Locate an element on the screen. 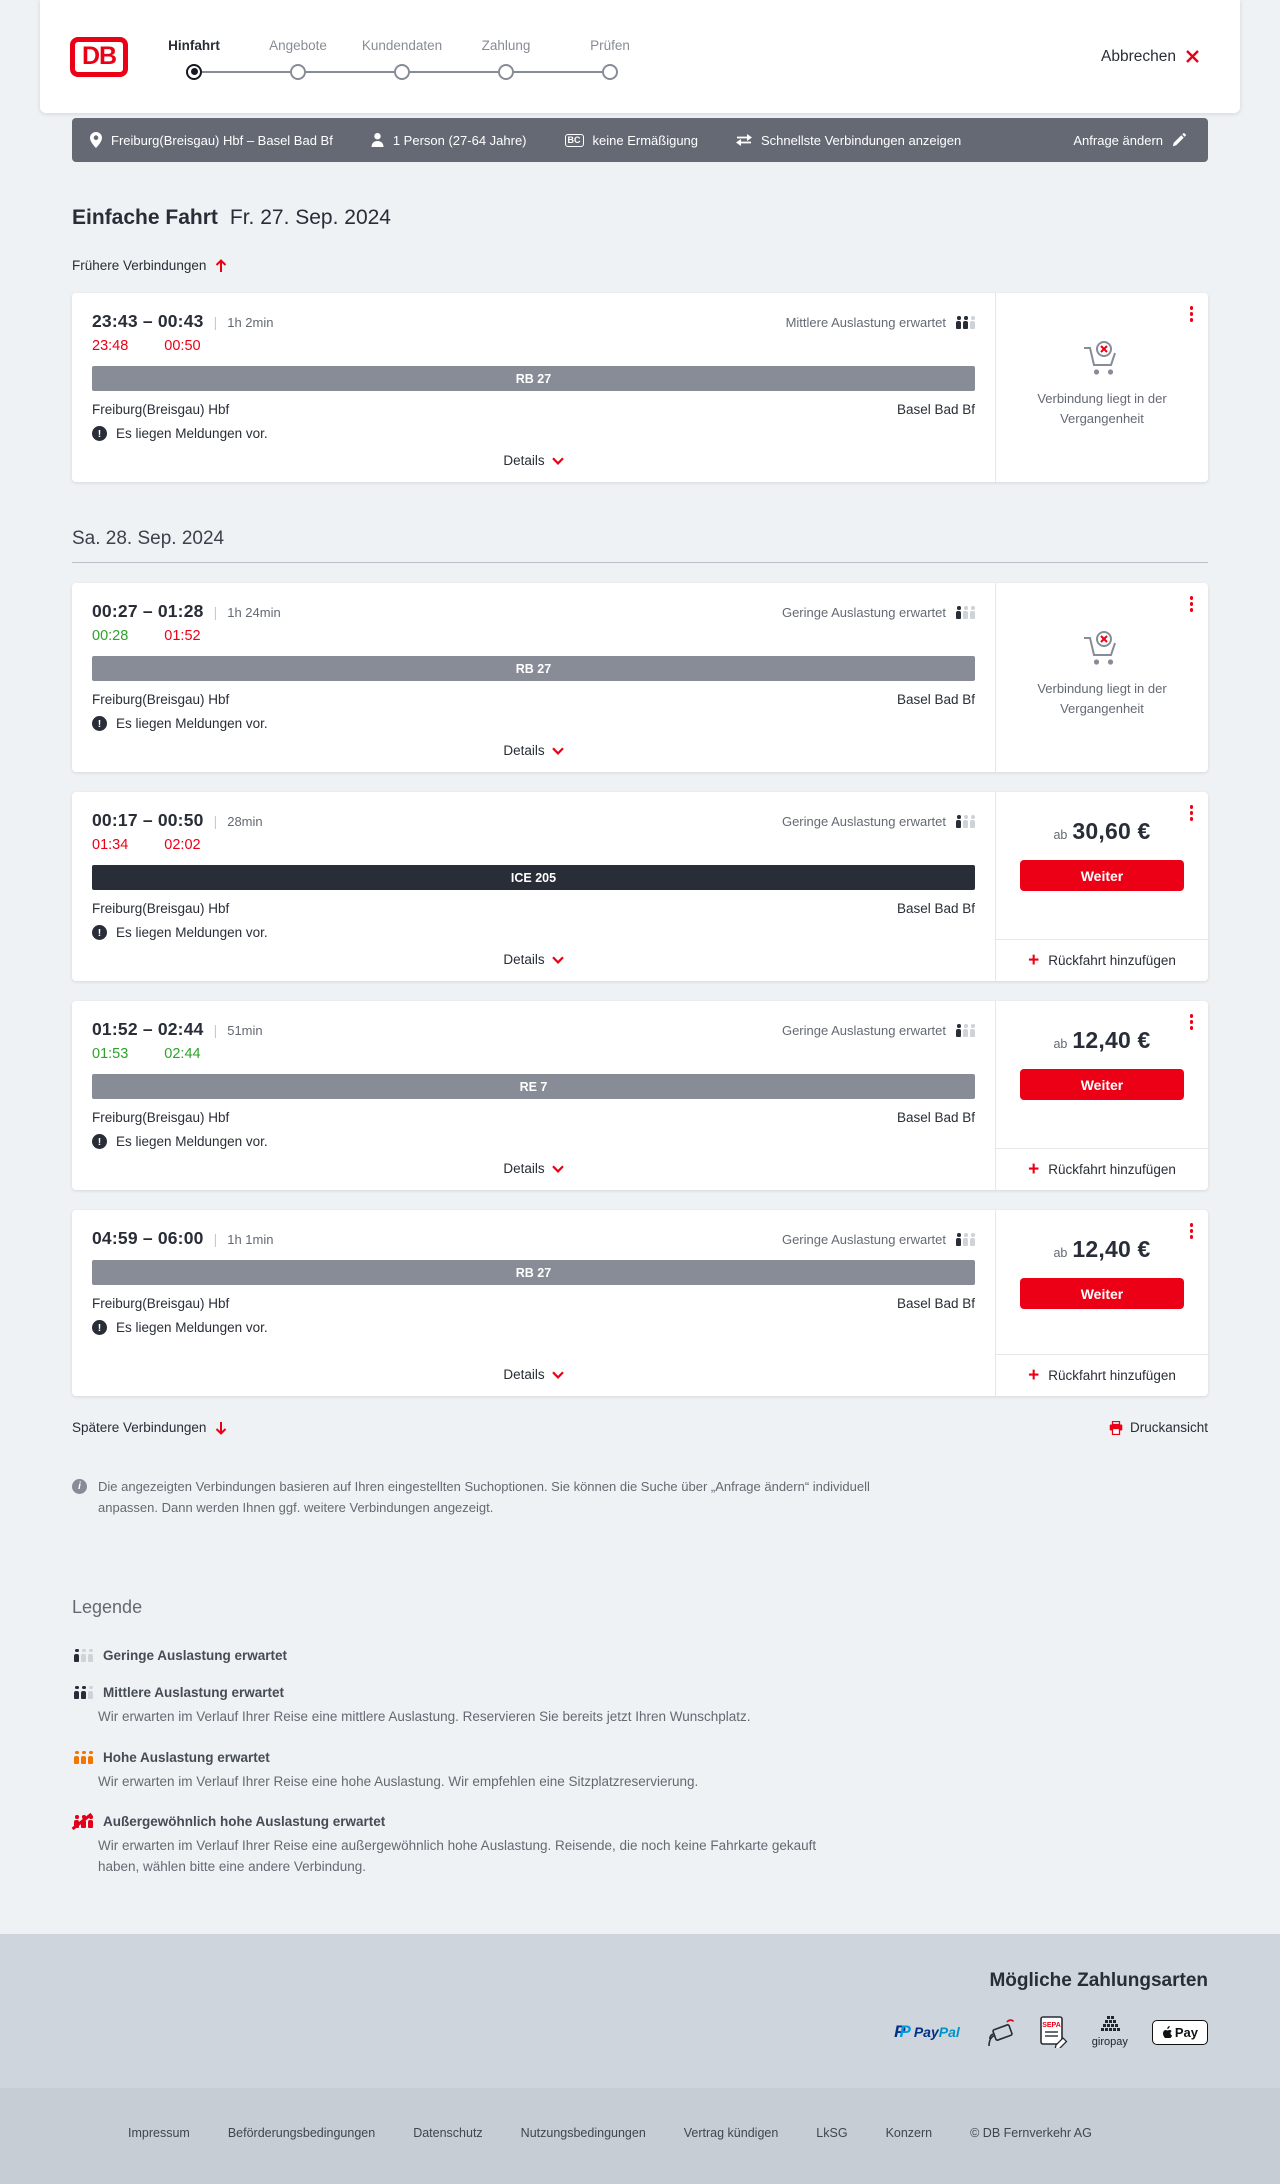 The width and height of the screenshot is (1280, 2184). arrow-down-icon is located at coordinates (221, 1428).